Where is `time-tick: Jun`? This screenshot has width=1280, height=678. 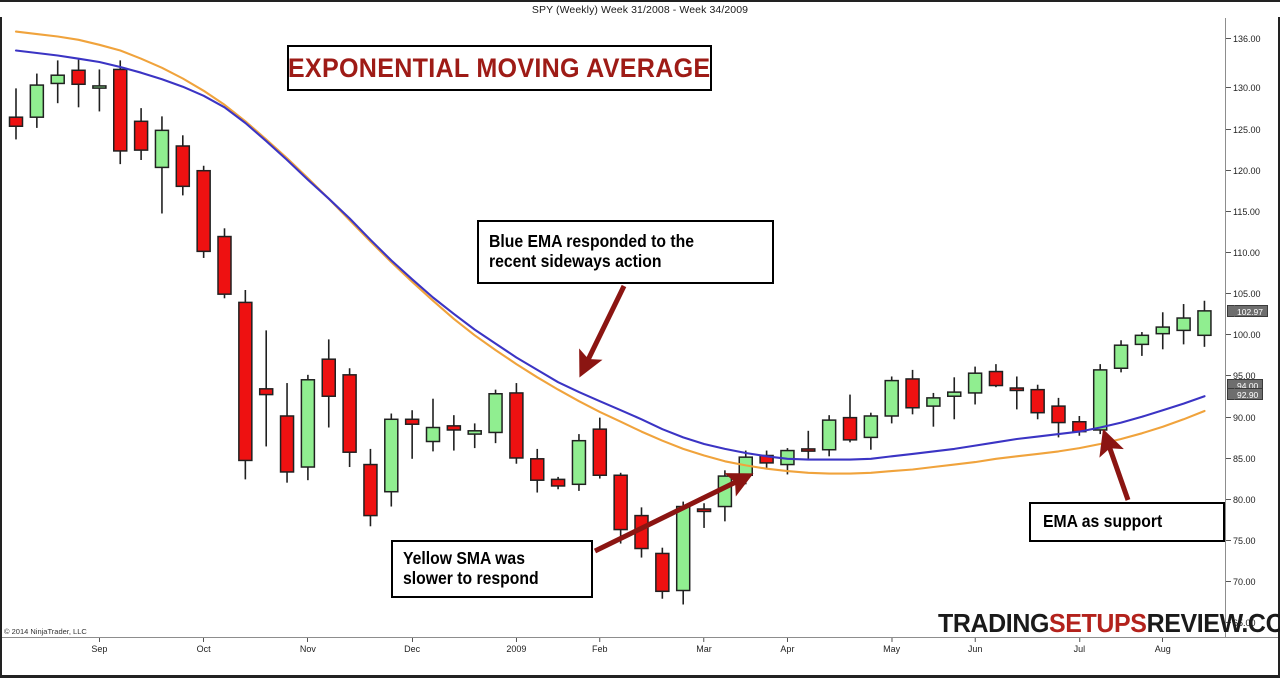
time-tick: Jun is located at coordinates (975, 646).